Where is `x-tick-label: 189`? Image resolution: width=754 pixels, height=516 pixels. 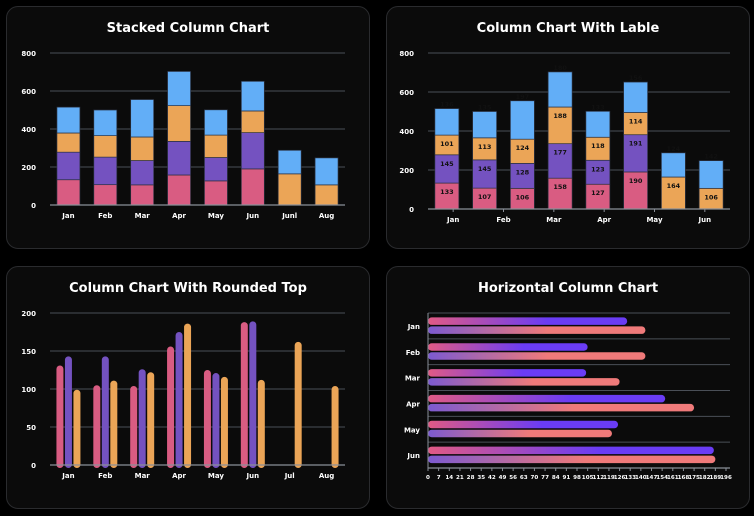
x-tick-label: 189 is located at coordinates (716, 478).